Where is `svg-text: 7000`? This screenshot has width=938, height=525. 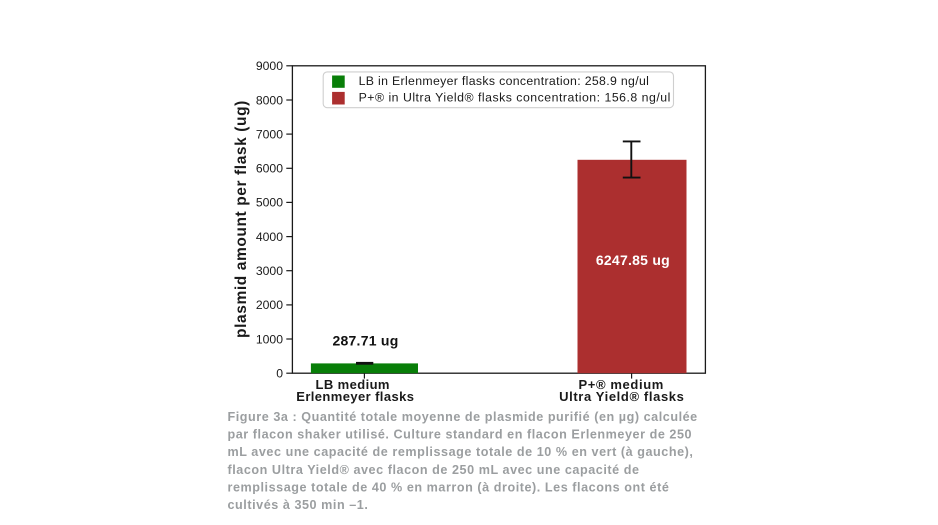
svg-text: 7000 is located at coordinates (269, 134).